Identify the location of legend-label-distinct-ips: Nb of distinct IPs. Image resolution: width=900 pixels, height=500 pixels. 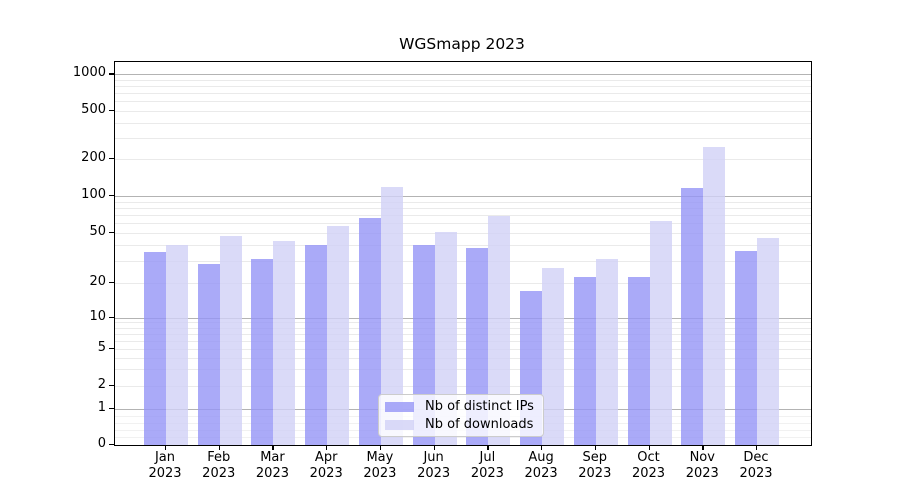
(479, 406).